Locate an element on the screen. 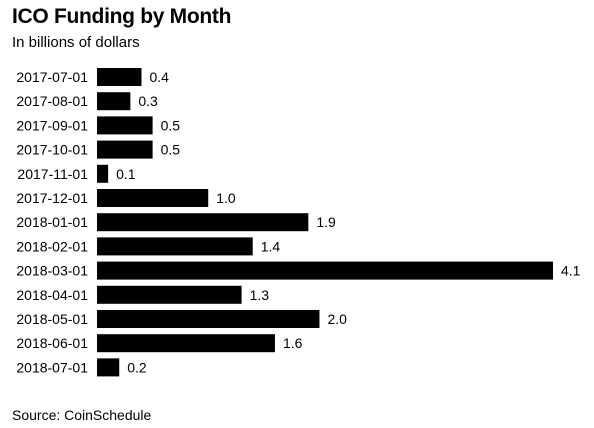 The height and width of the screenshot is (428, 594). value-label: 1.4 is located at coordinates (271, 246).